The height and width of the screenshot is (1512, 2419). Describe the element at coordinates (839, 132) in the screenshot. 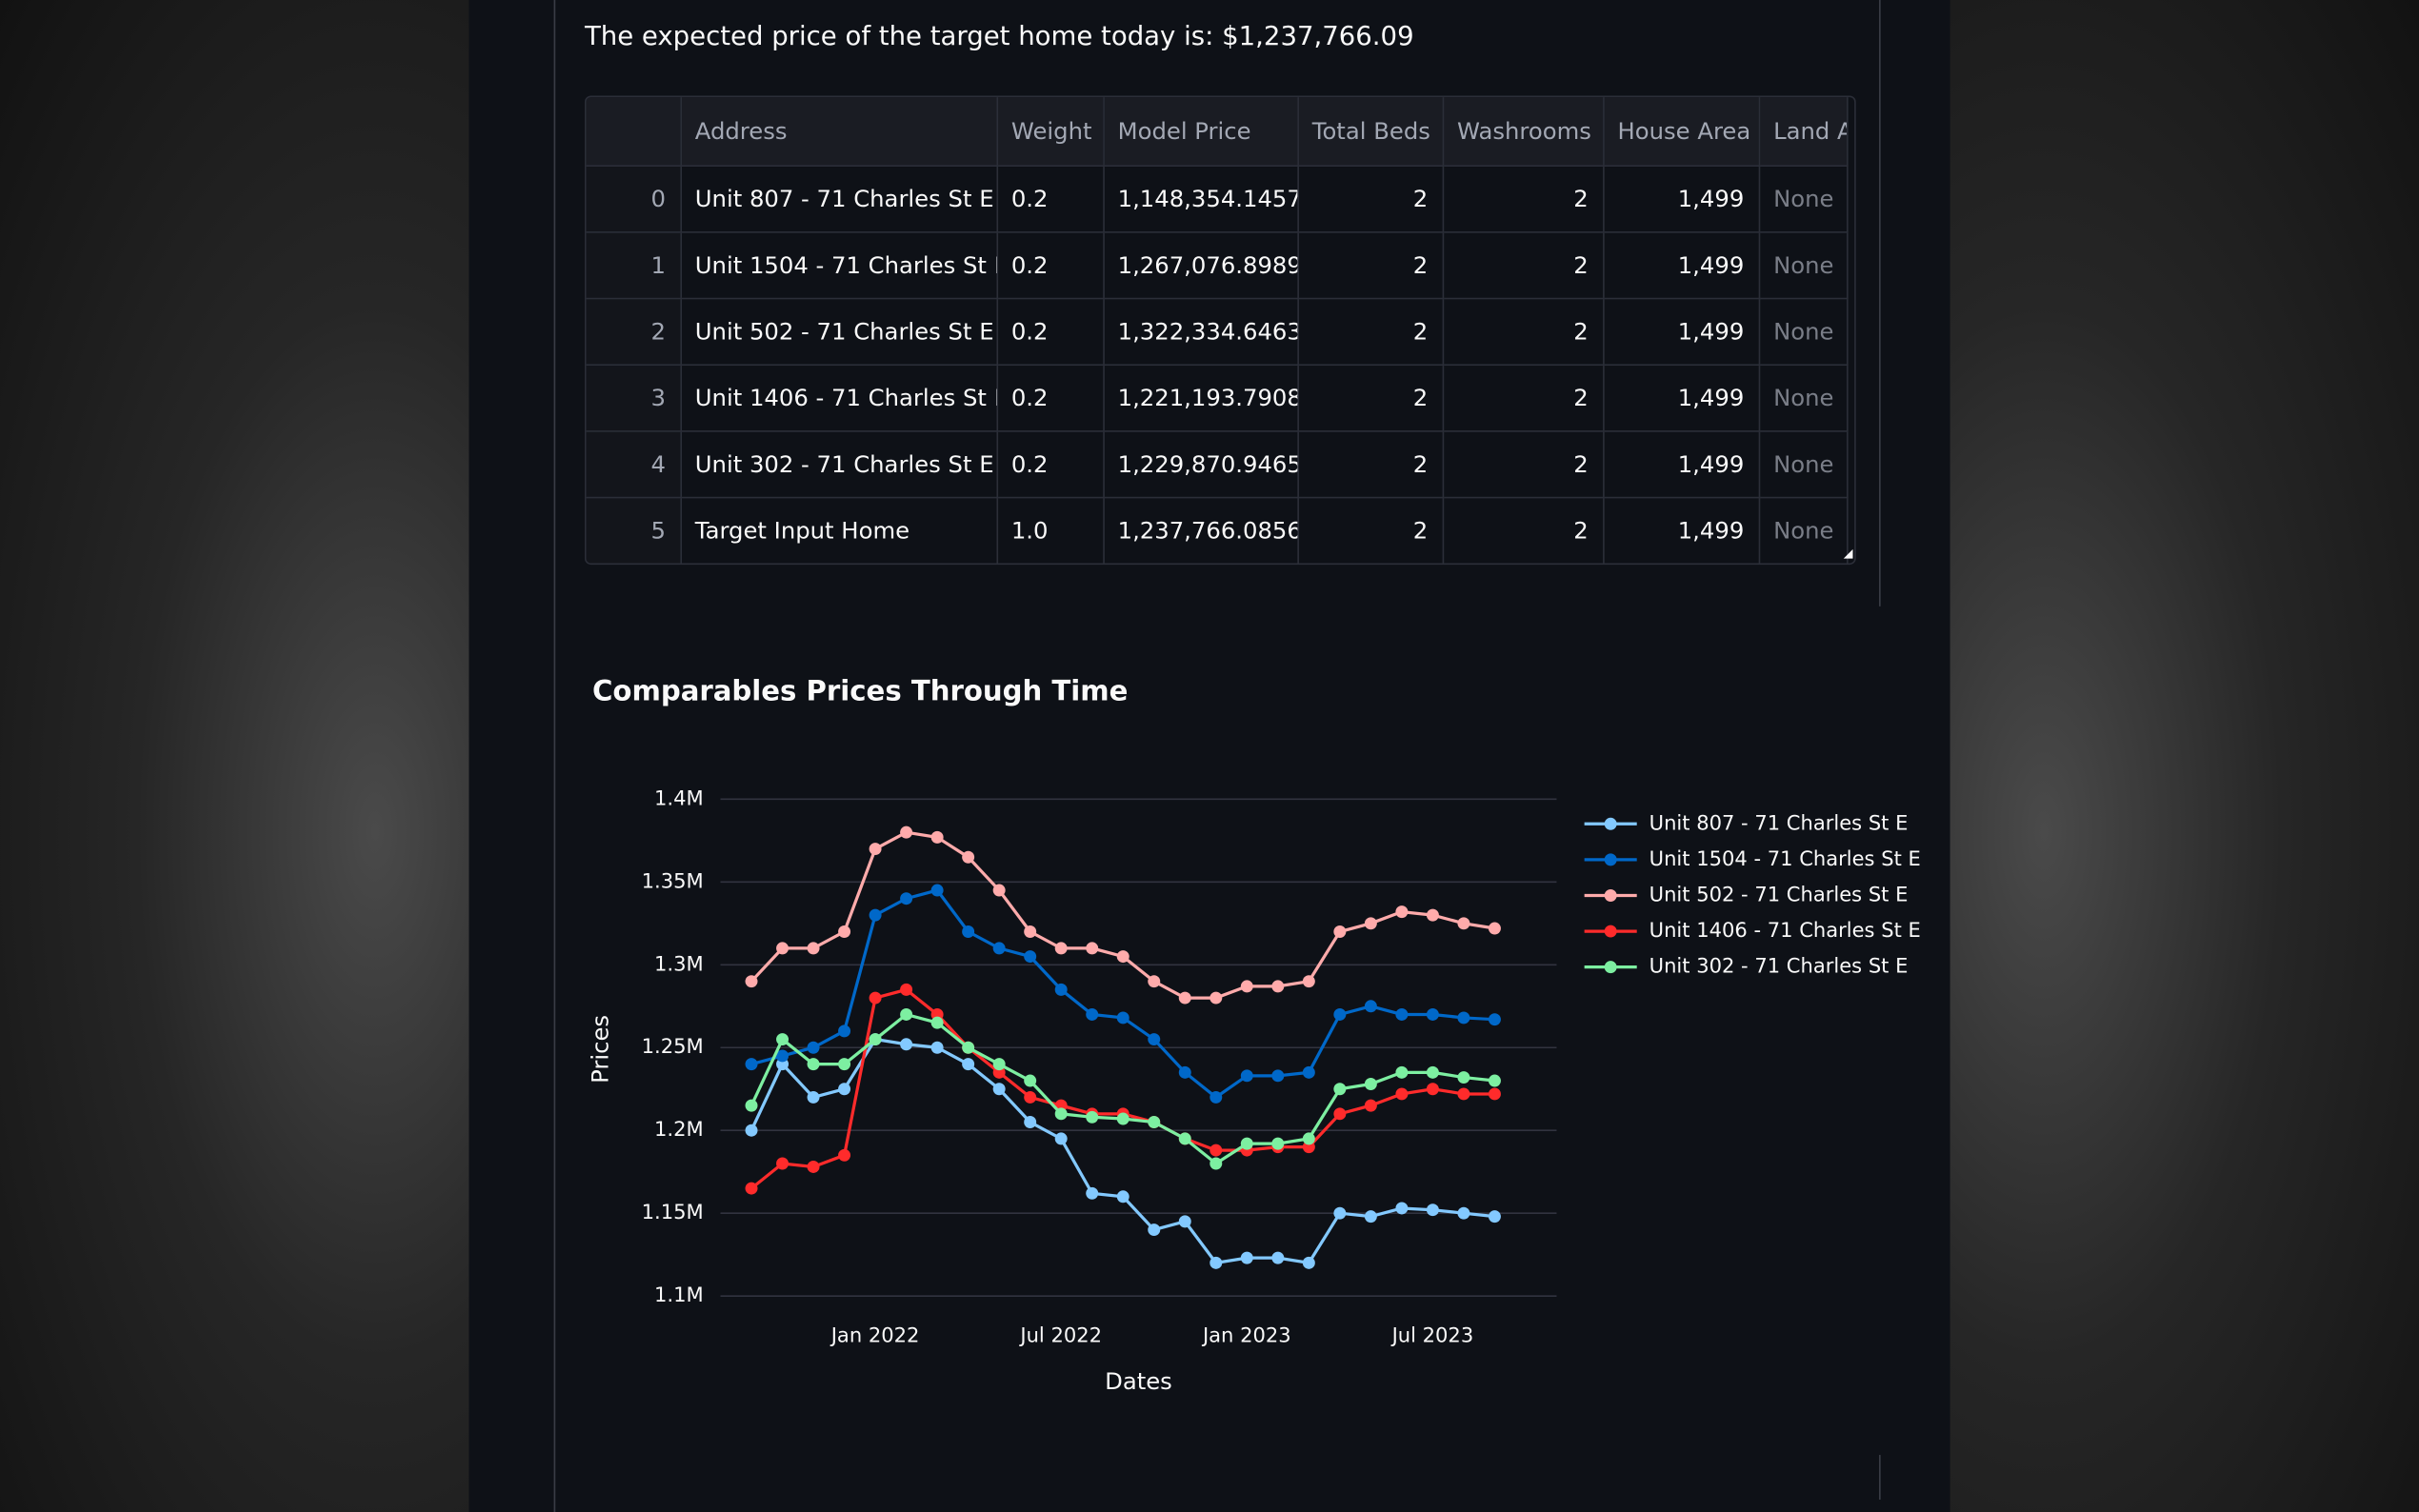

I see `column-header: Address` at that location.